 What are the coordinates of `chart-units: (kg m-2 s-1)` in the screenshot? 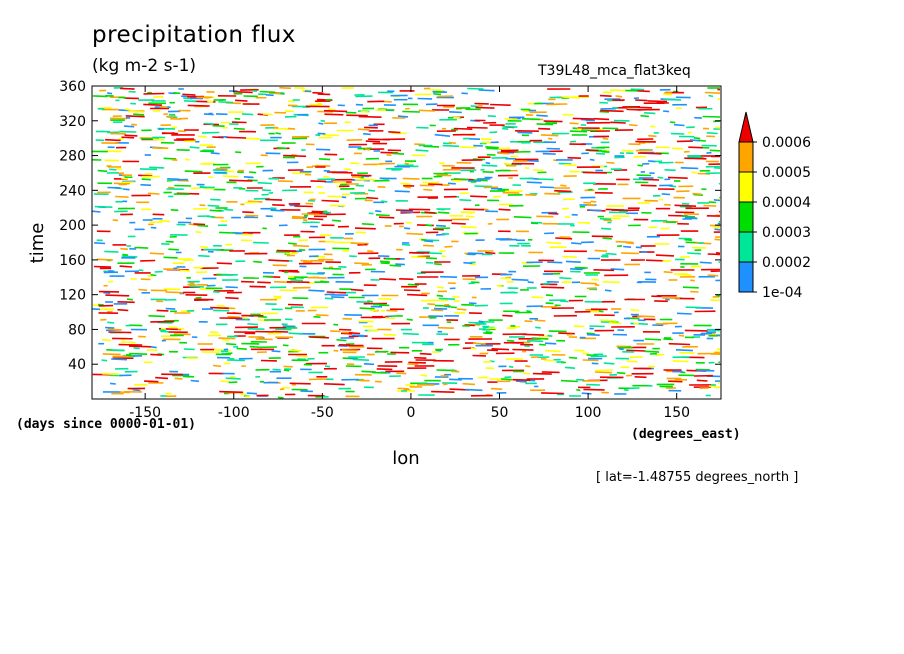 It's located at (144, 66).